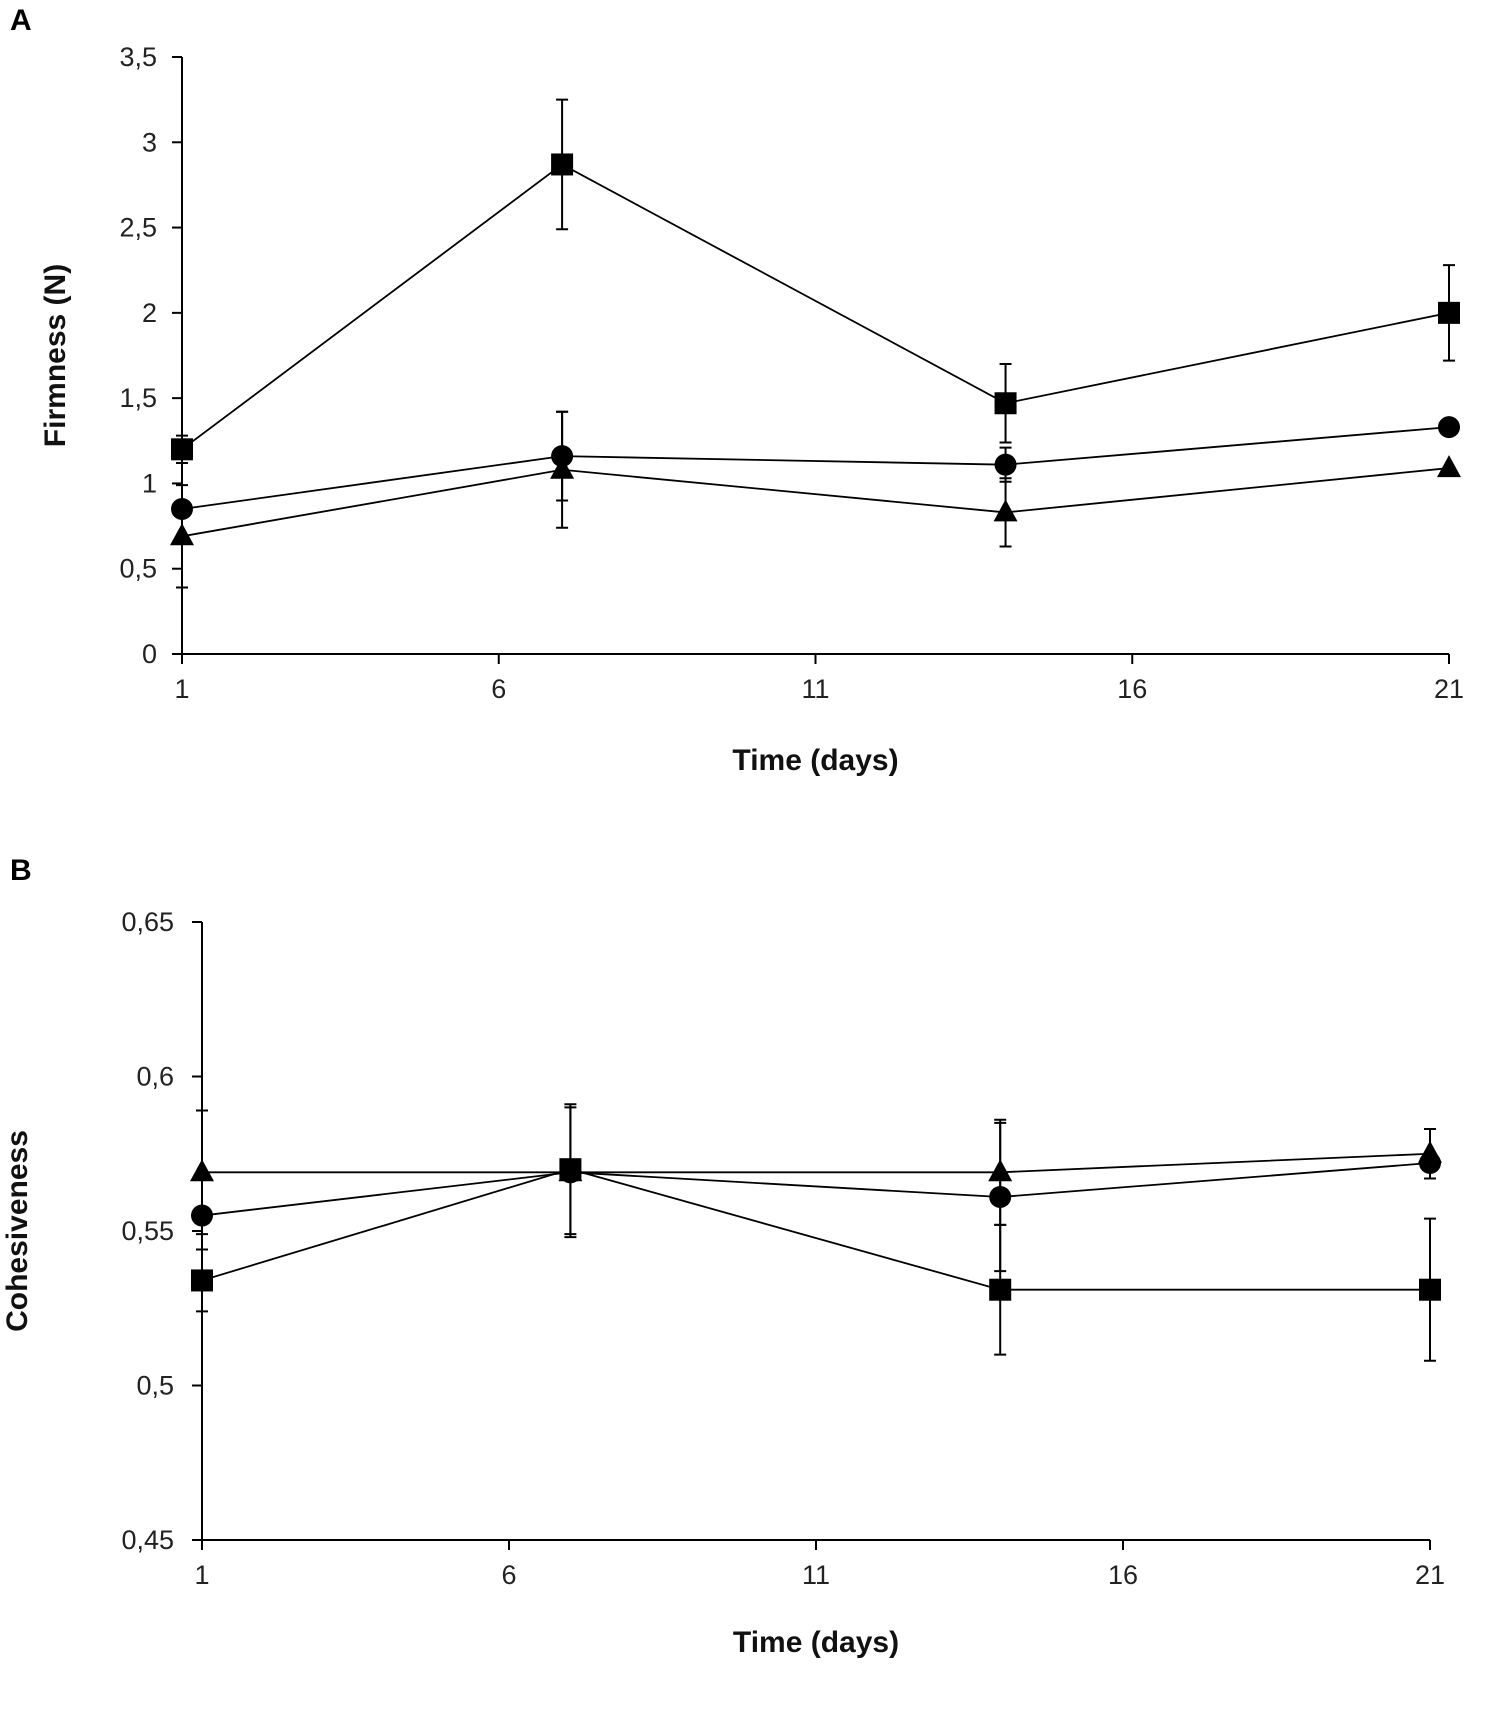 Image resolution: width=1496 pixels, height=1709 pixels. I want to click on panel-a-y-tick-label: 0, so click(149, 654).